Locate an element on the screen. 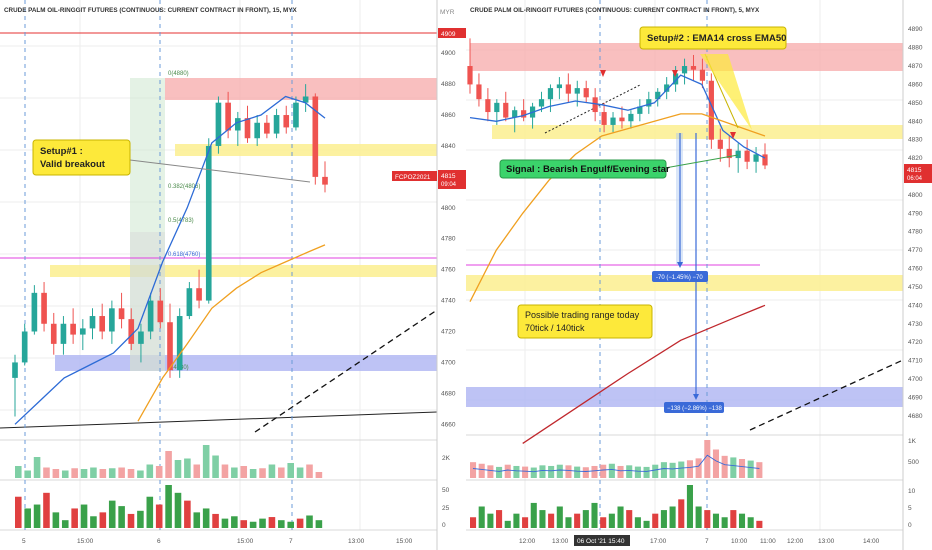 This screenshot has height=550, width=932. left-time-label-7: 7 is located at coordinates (291, 541).